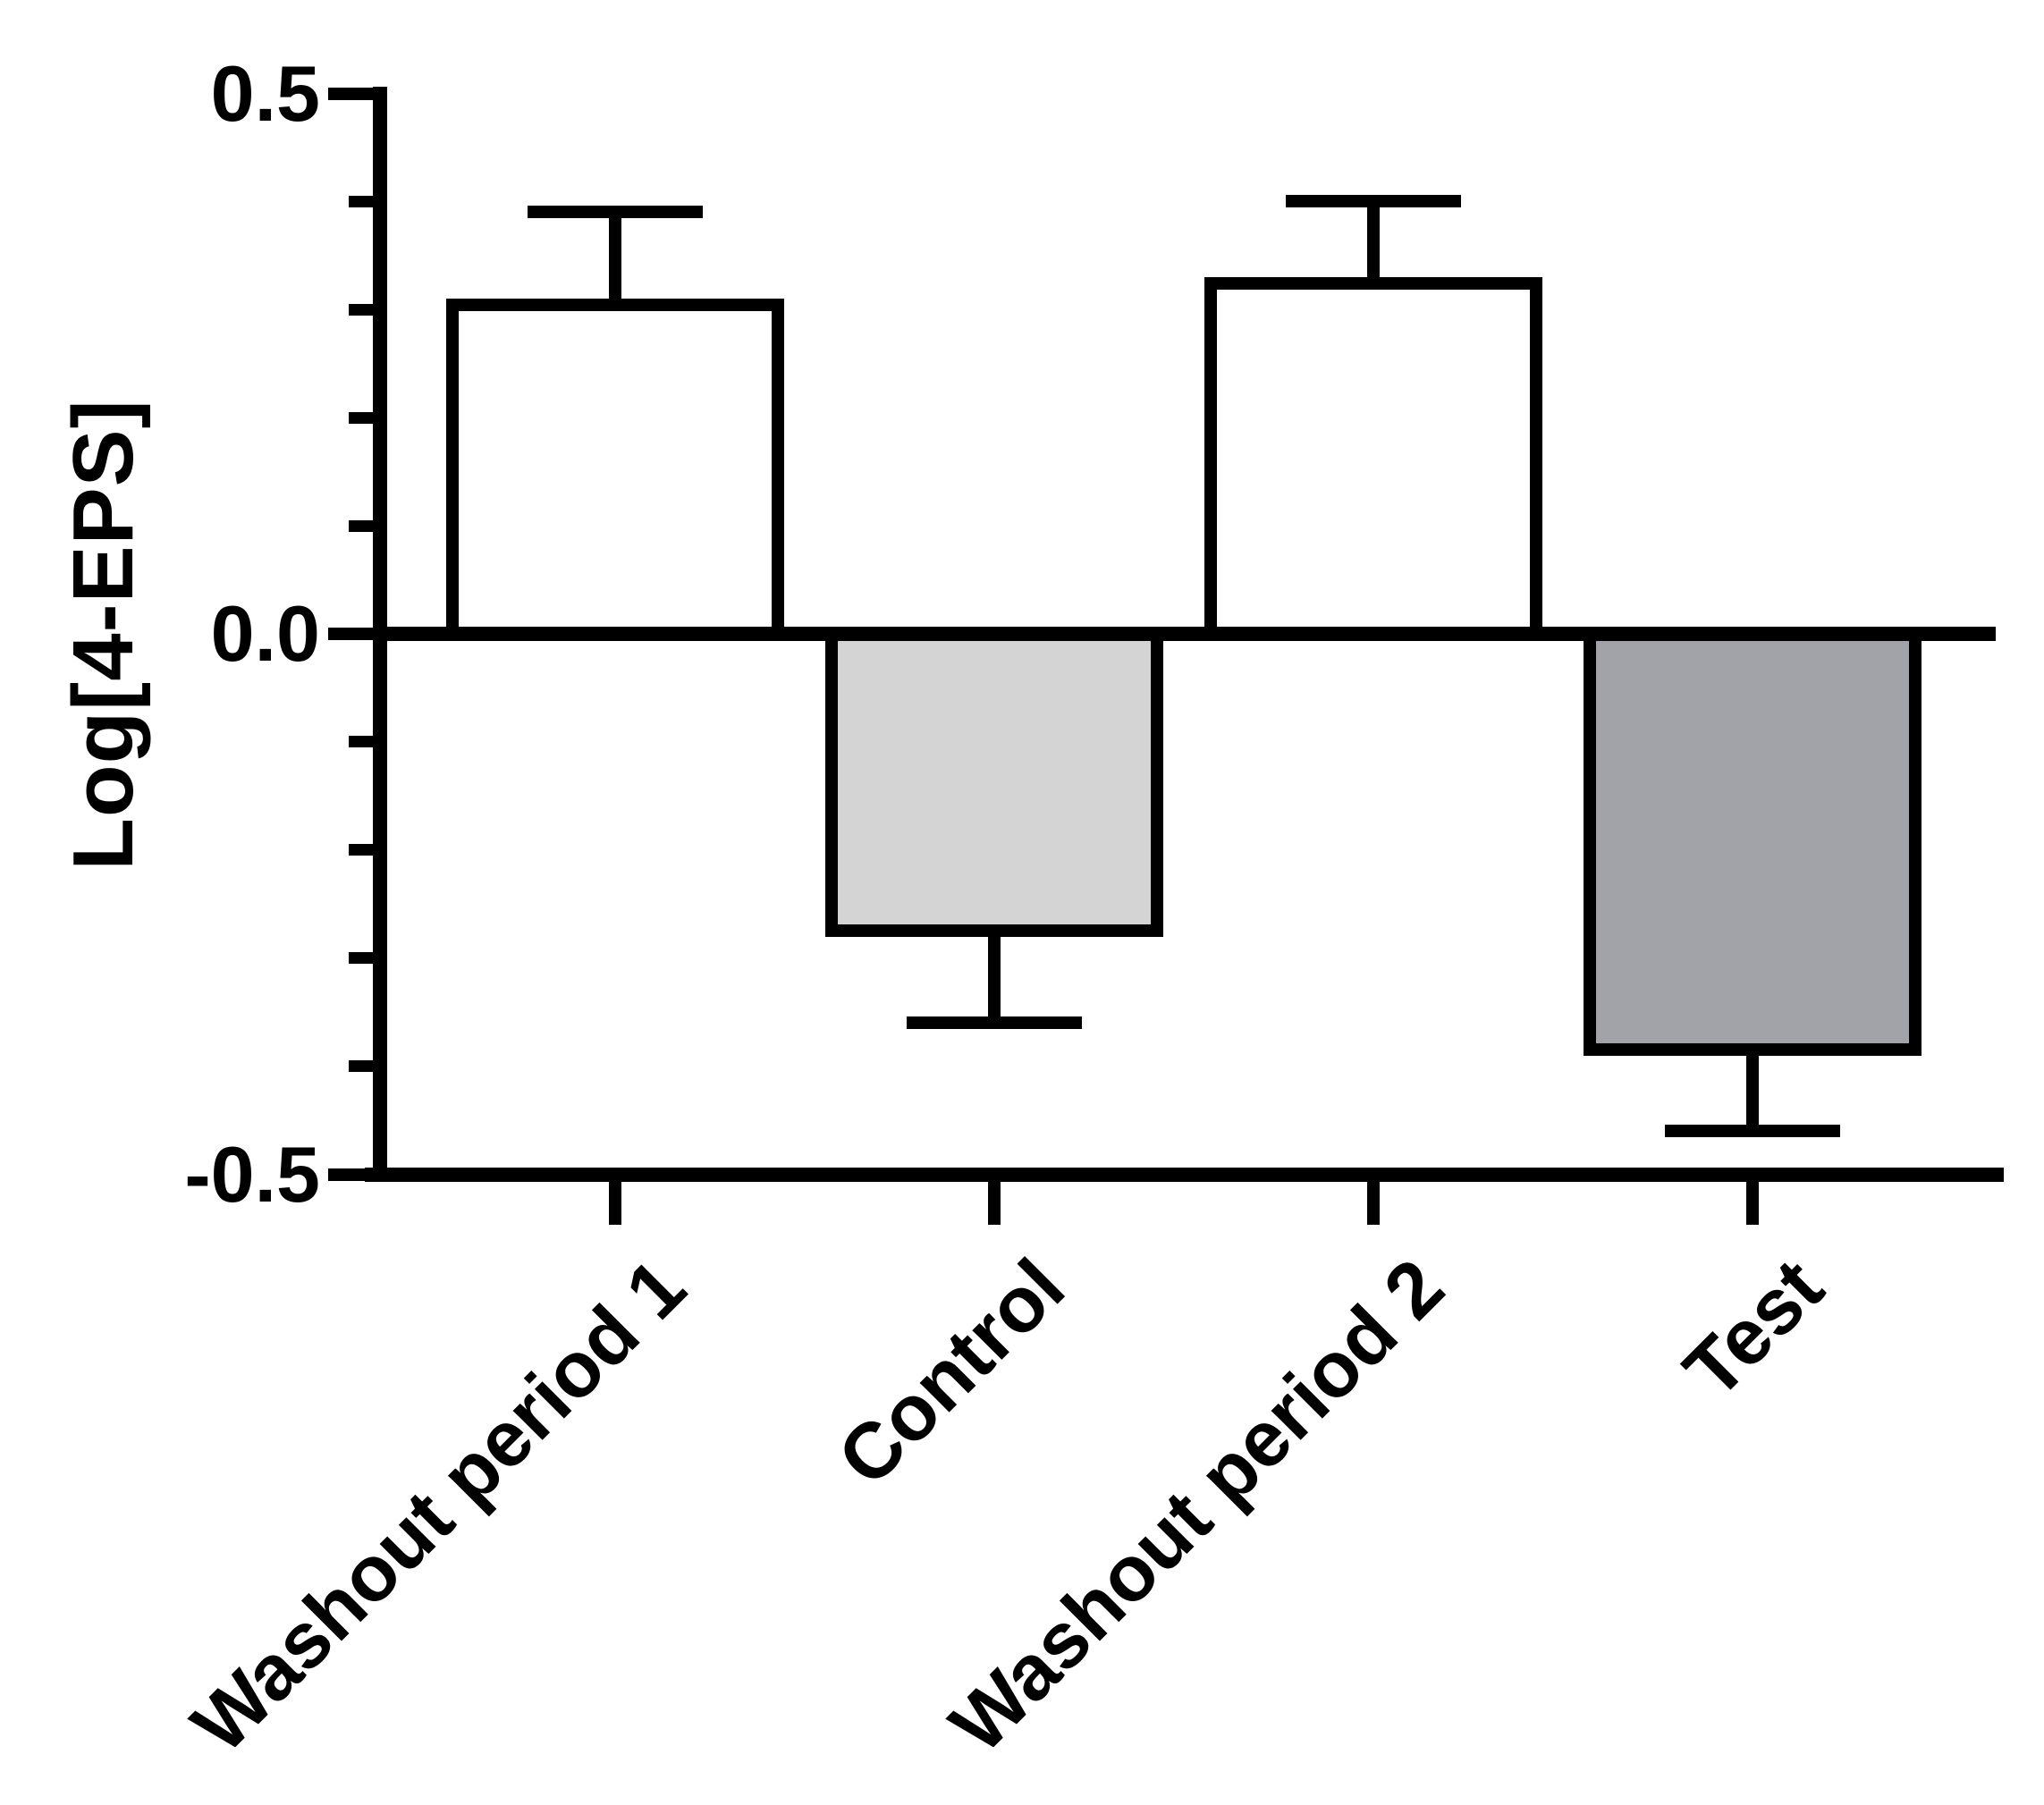 This screenshot has width=2044, height=1805. What do you see at coordinates (350, 94) in the screenshot?
I see `y-major-tick-0.5` at bounding box center [350, 94].